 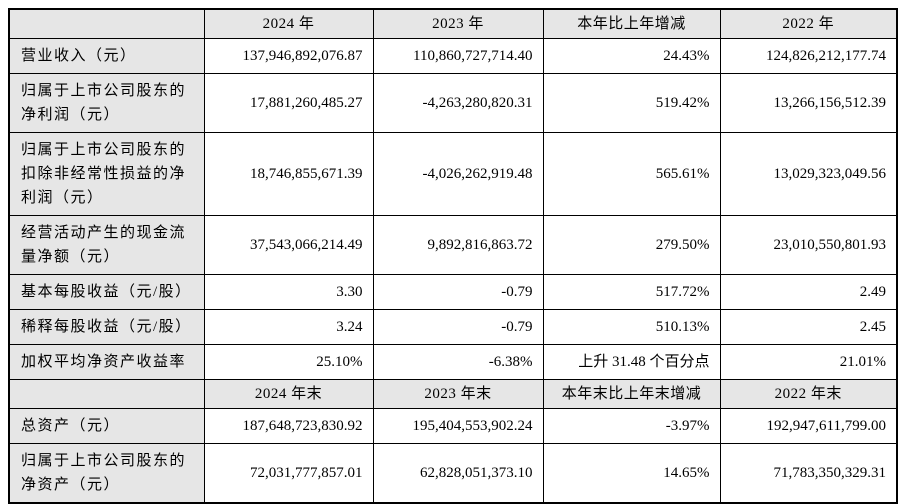 What do you see at coordinates (631, 56) in the screenshot?
I see `cell-value: 24.43%` at bounding box center [631, 56].